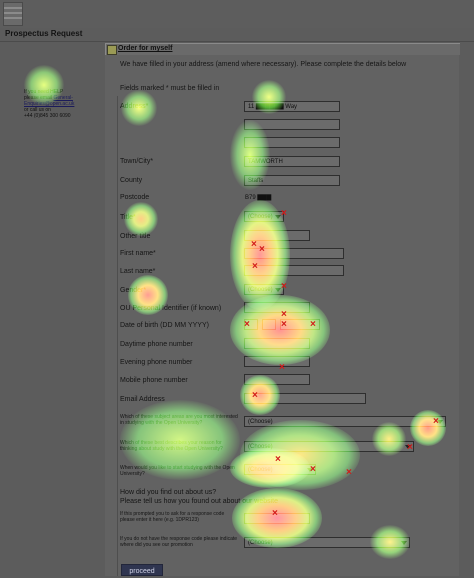 Image resolution: width=474 pixels, height=578 pixels. What do you see at coordinates (280, 469) in the screenshot?
I see `start-select: (Choose)` at bounding box center [280, 469].